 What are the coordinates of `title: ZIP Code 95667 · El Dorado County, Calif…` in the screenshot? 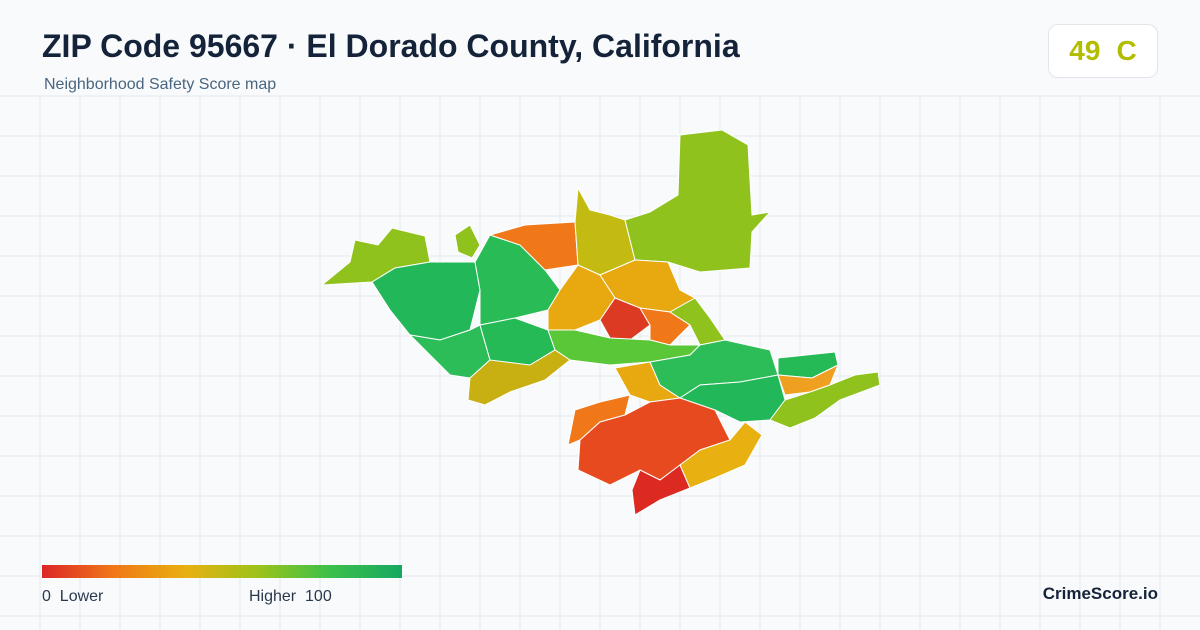 It's located at (391, 46).